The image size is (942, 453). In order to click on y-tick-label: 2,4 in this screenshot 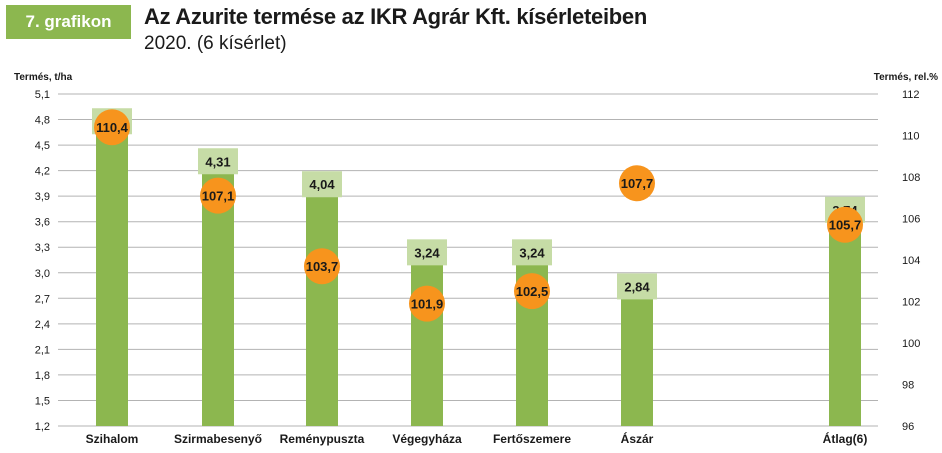, I will do `click(42, 325)`.